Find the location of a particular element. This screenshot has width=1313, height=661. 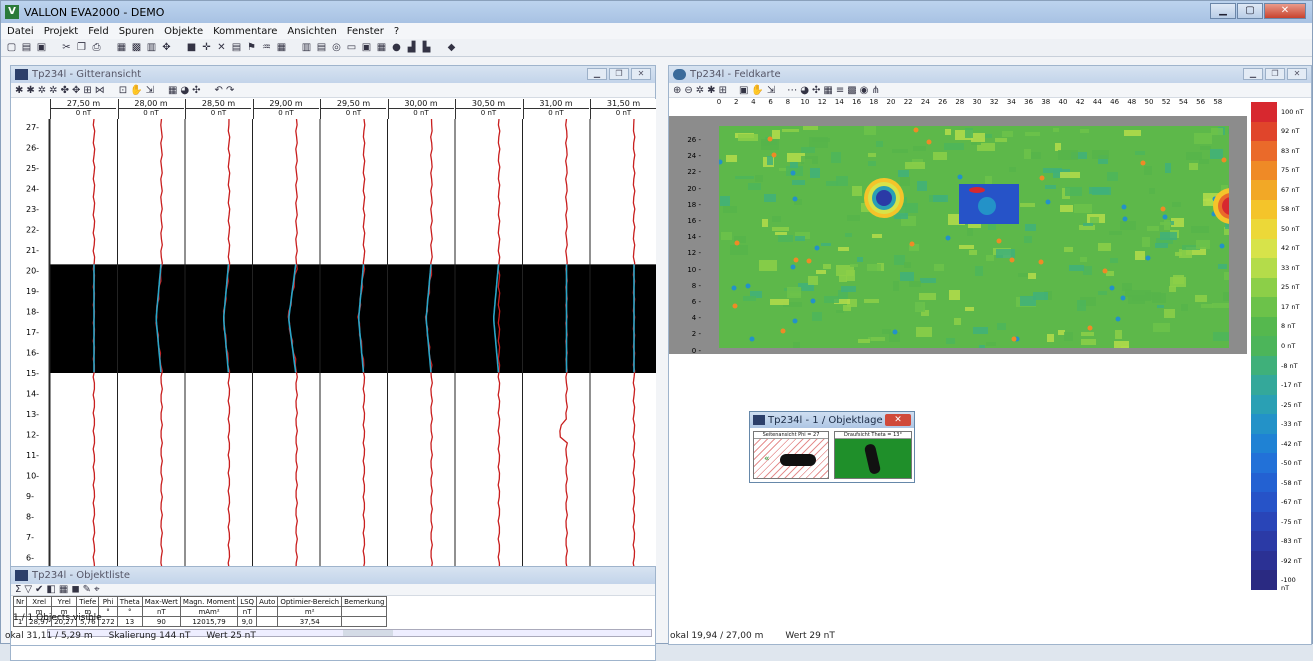

table-icon: ▦ is located at coordinates (281, 47).